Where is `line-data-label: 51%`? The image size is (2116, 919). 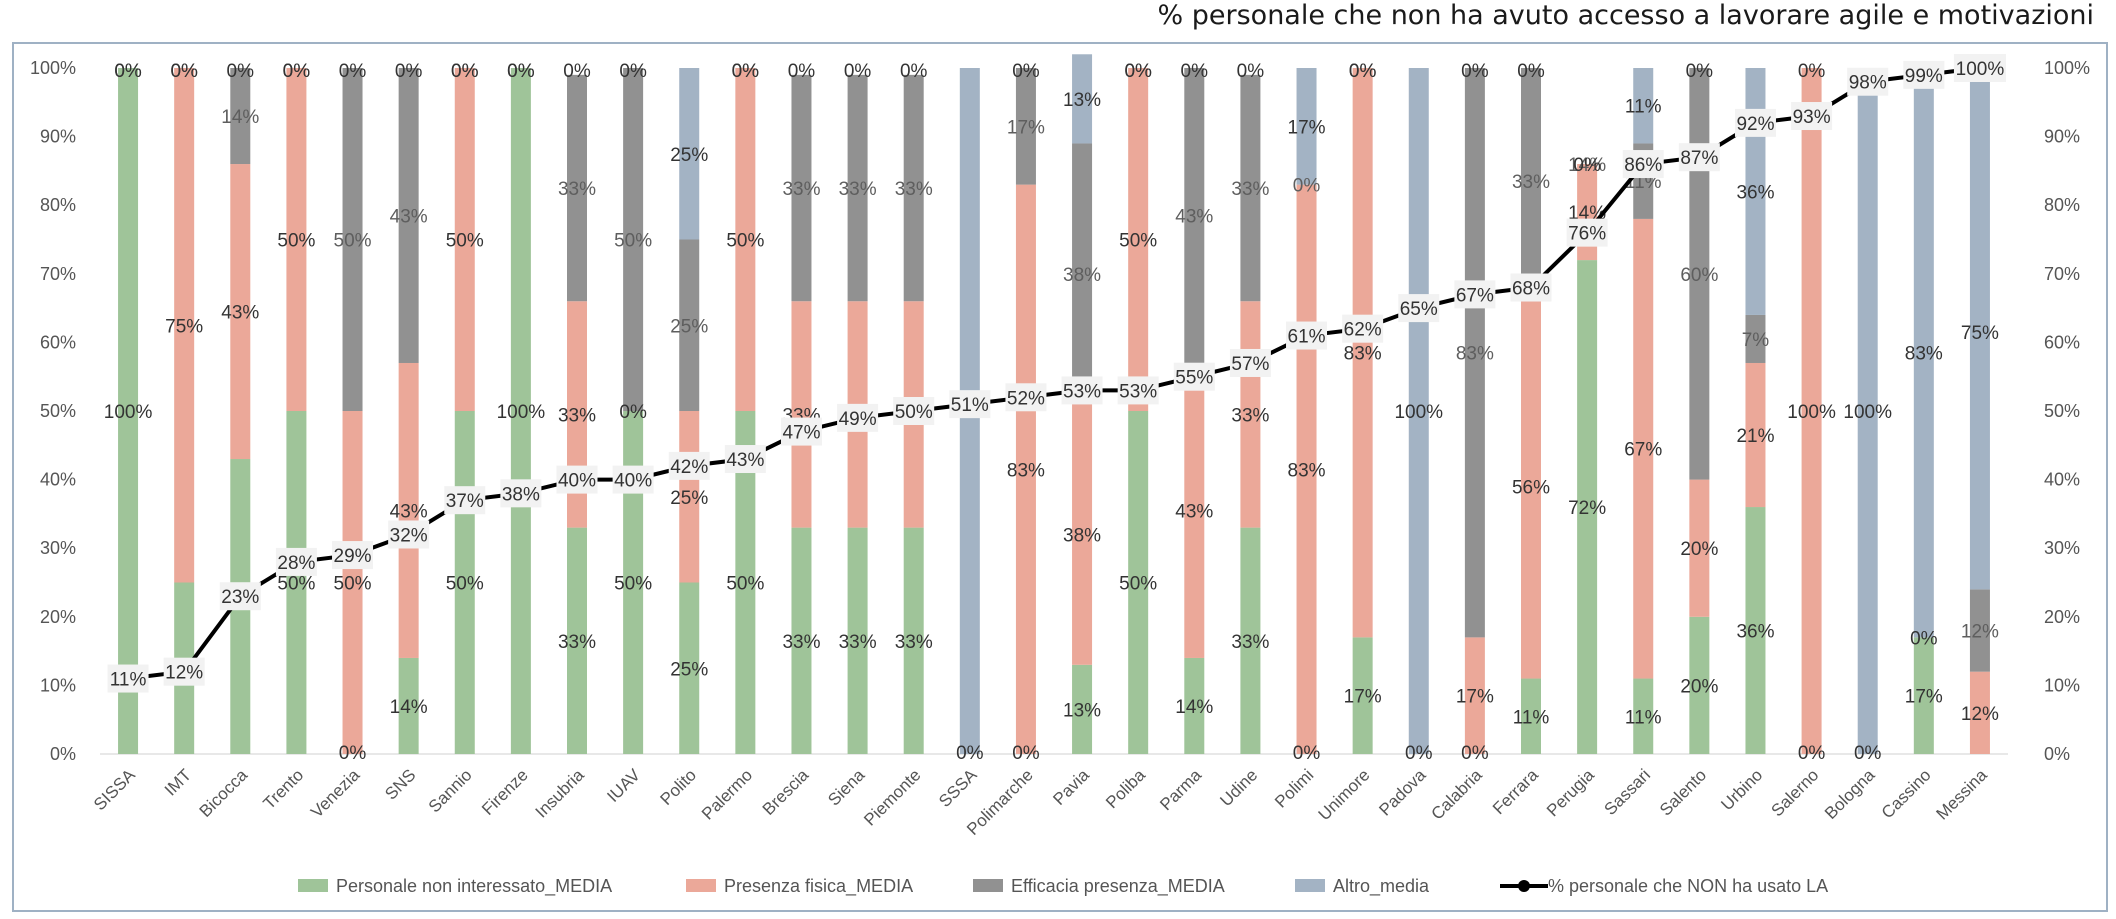
line-data-label: 51% is located at coordinates (970, 405).